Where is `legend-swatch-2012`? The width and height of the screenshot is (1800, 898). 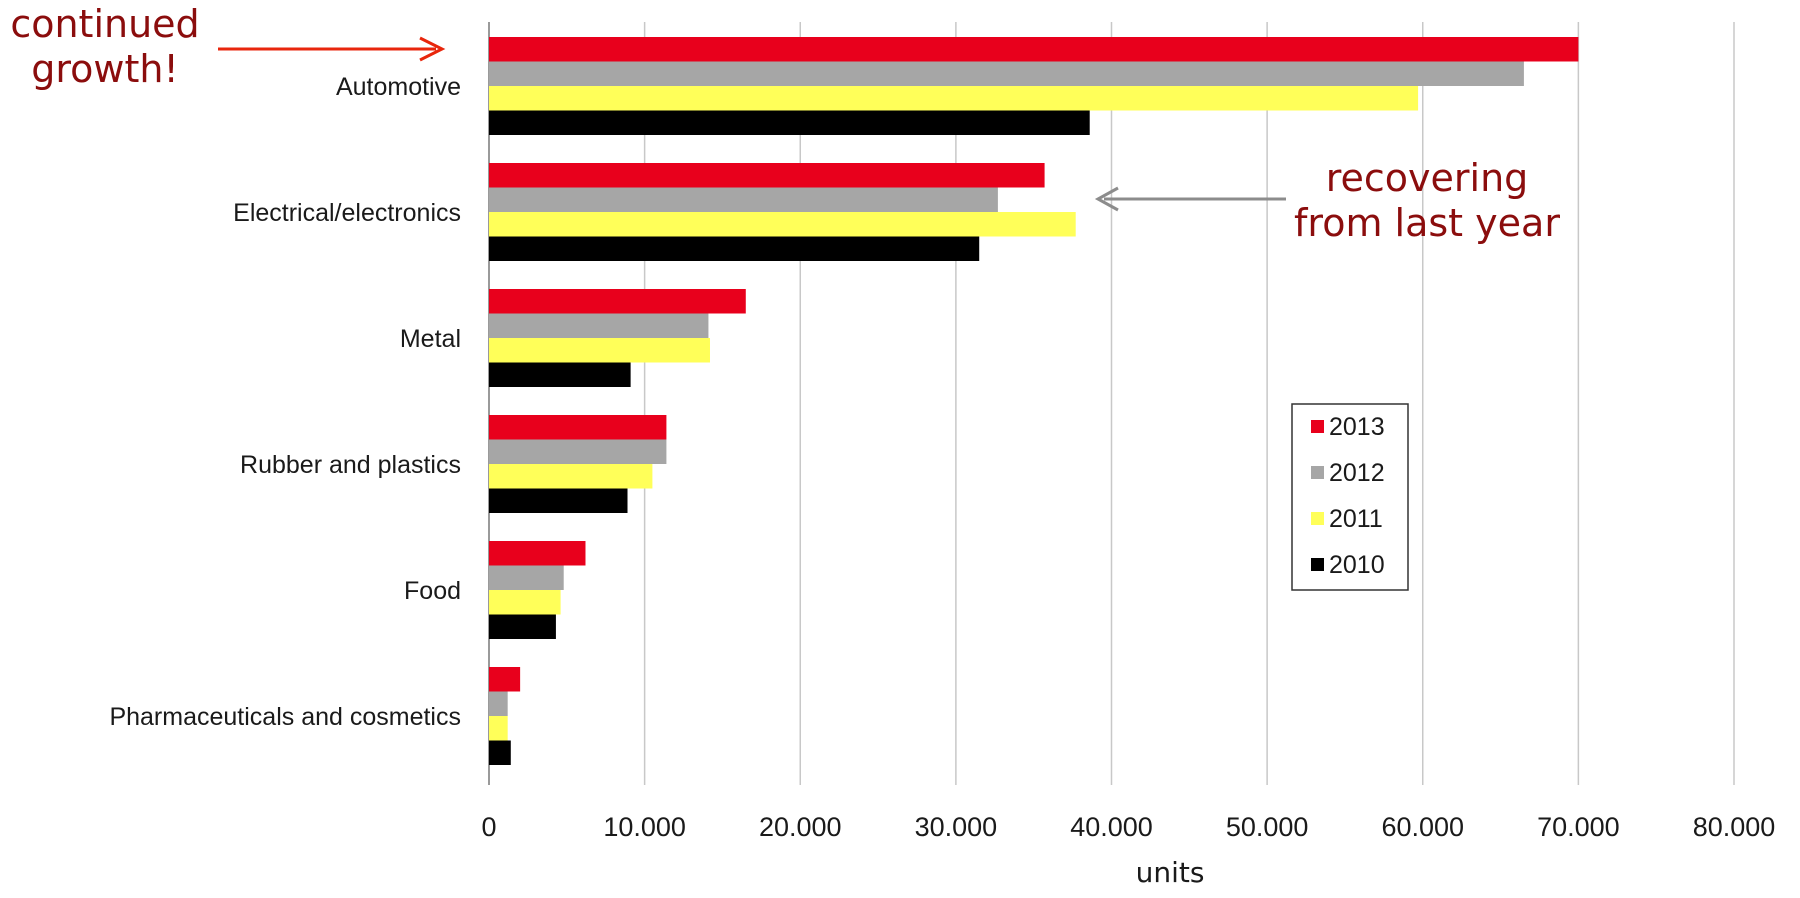 legend-swatch-2012 is located at coordinates (1317, 472).